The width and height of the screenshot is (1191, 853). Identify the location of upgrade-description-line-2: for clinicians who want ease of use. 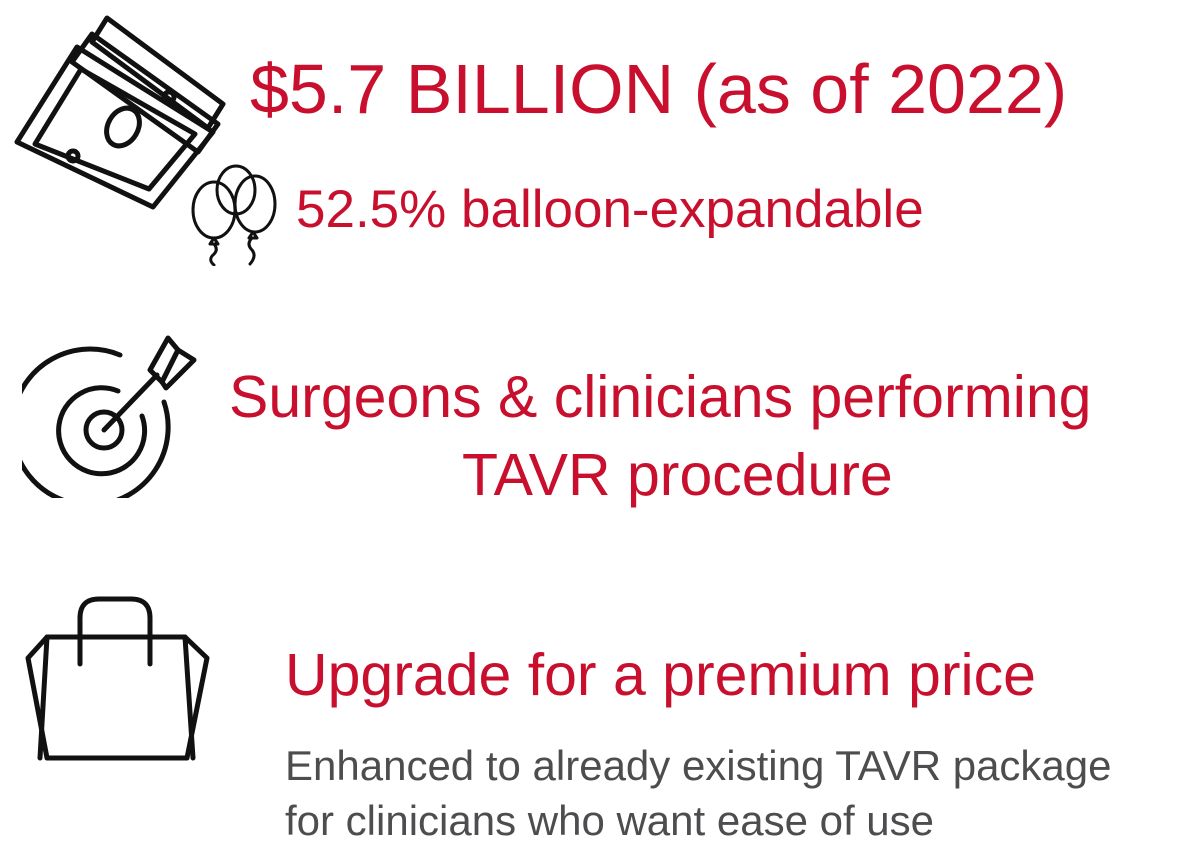
(610, 820).